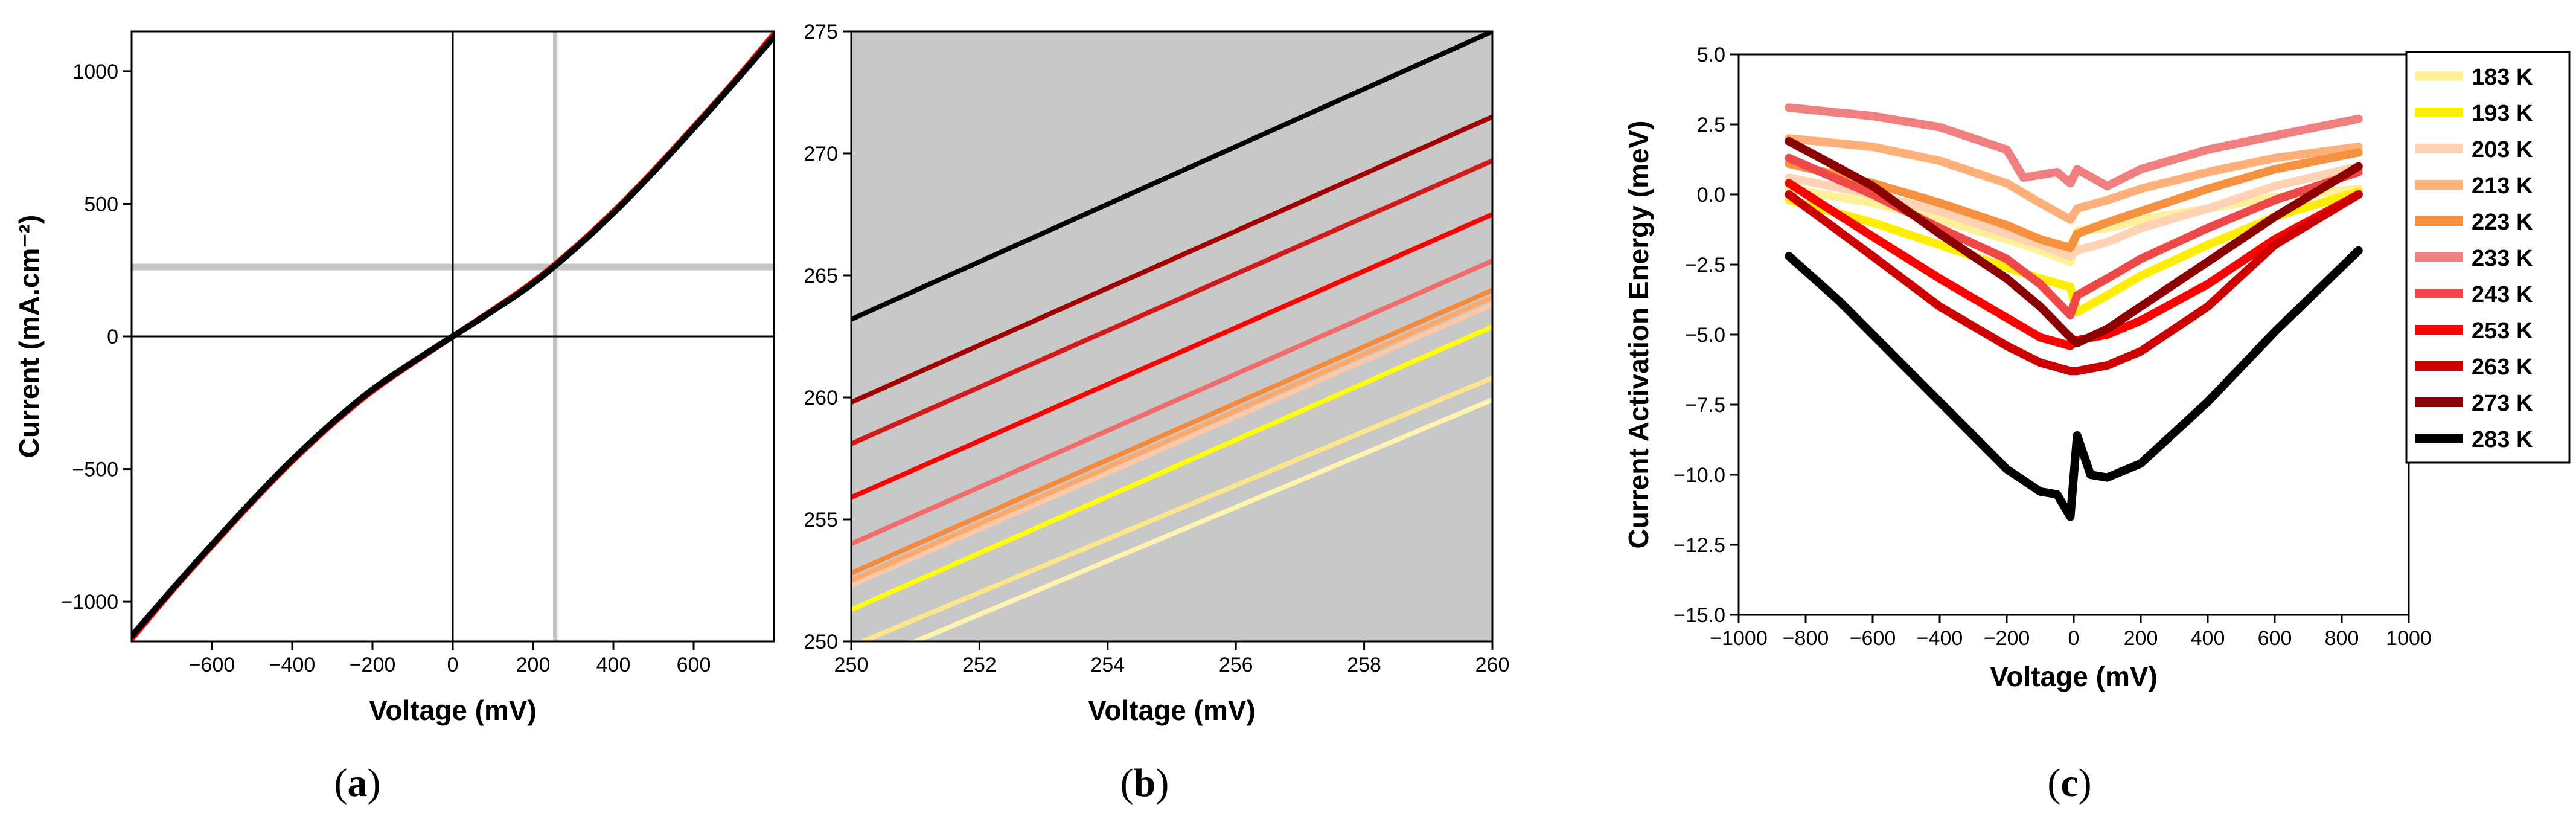 This screenshot has width=2576, height=819. What do you see at coordinates (821, 32) in the screenshot?
I see `y-tick-label: 275` at bounding box center [821, 32].